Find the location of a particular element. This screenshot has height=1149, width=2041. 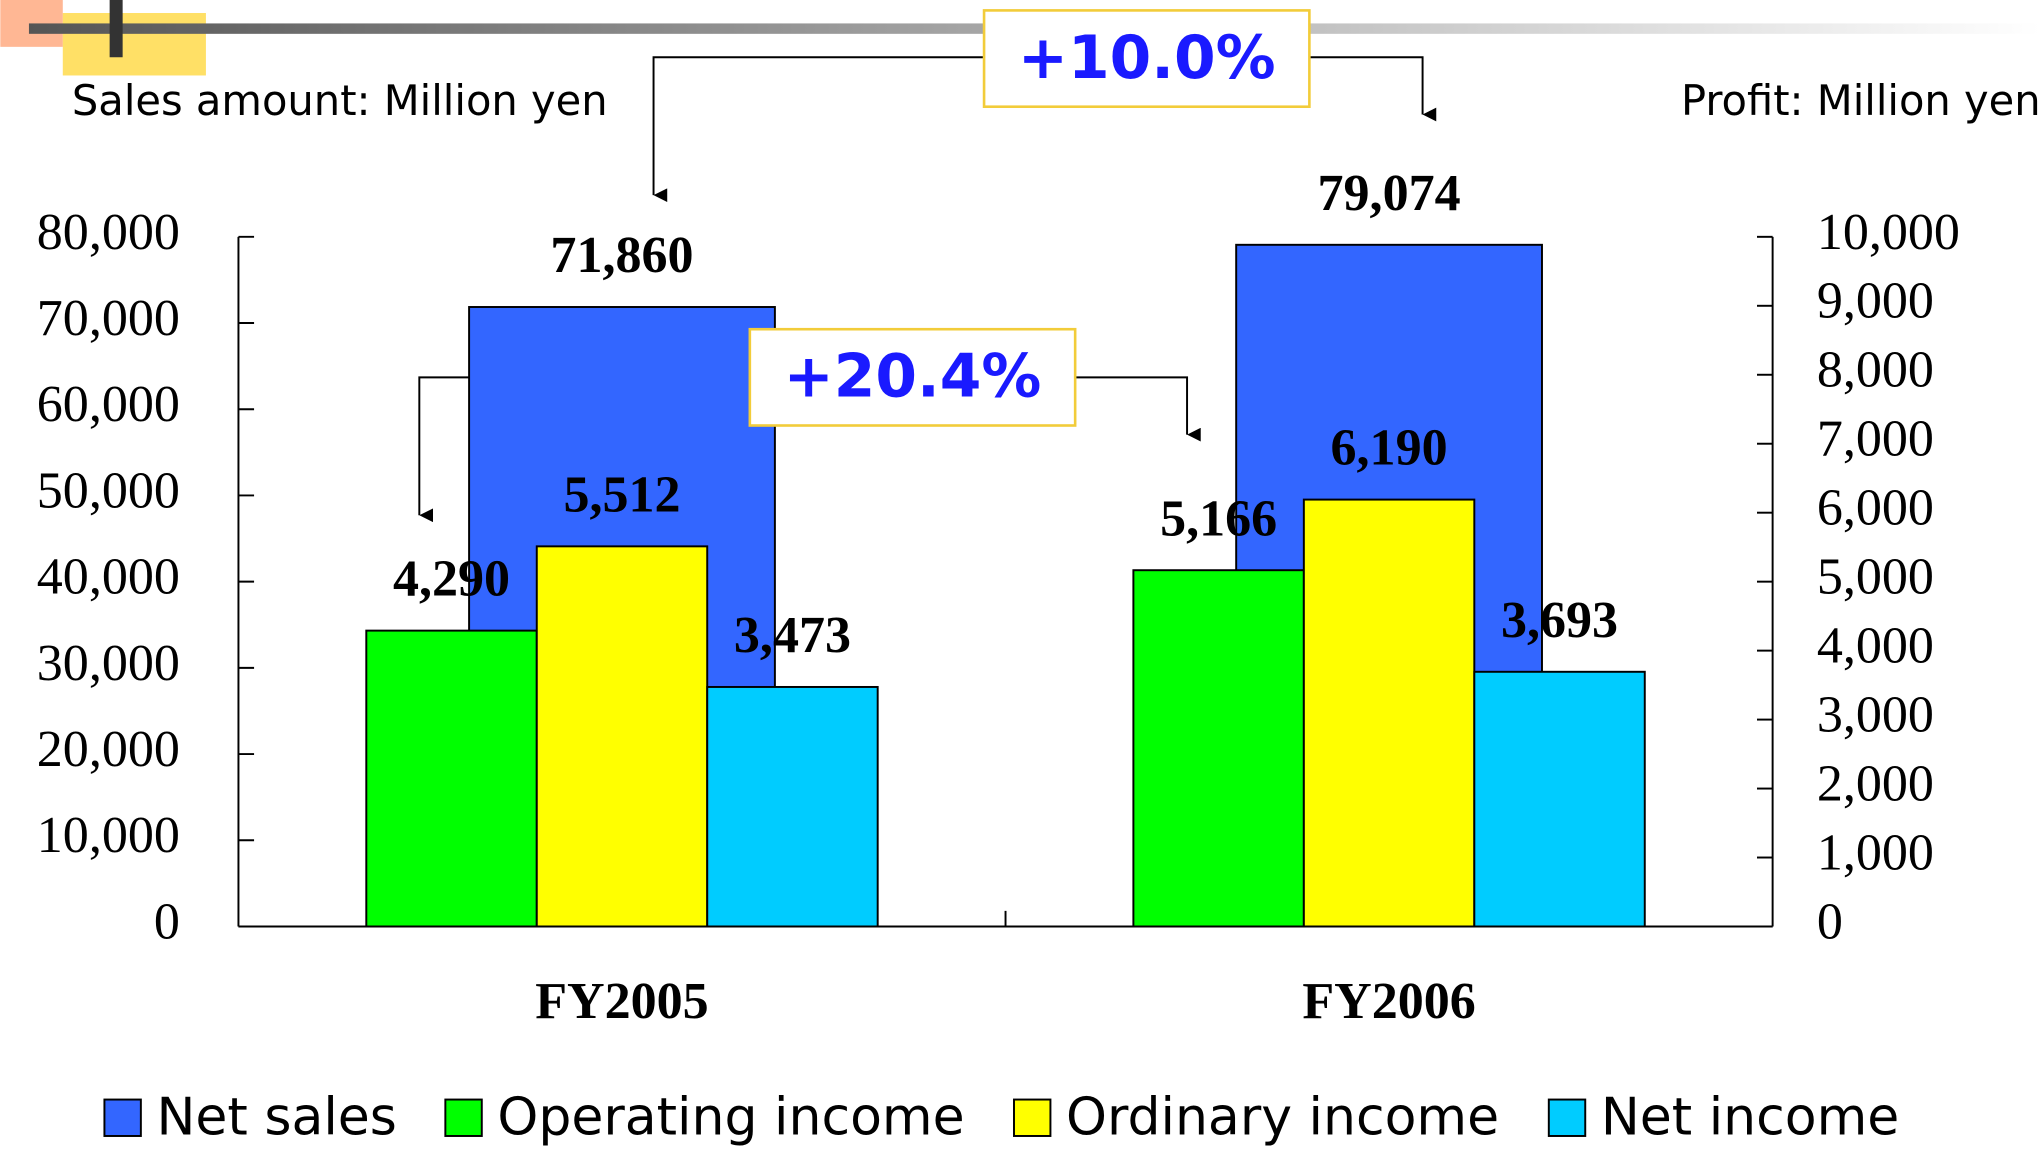

data-label: 5,512 is located at coordinates (621, 494).